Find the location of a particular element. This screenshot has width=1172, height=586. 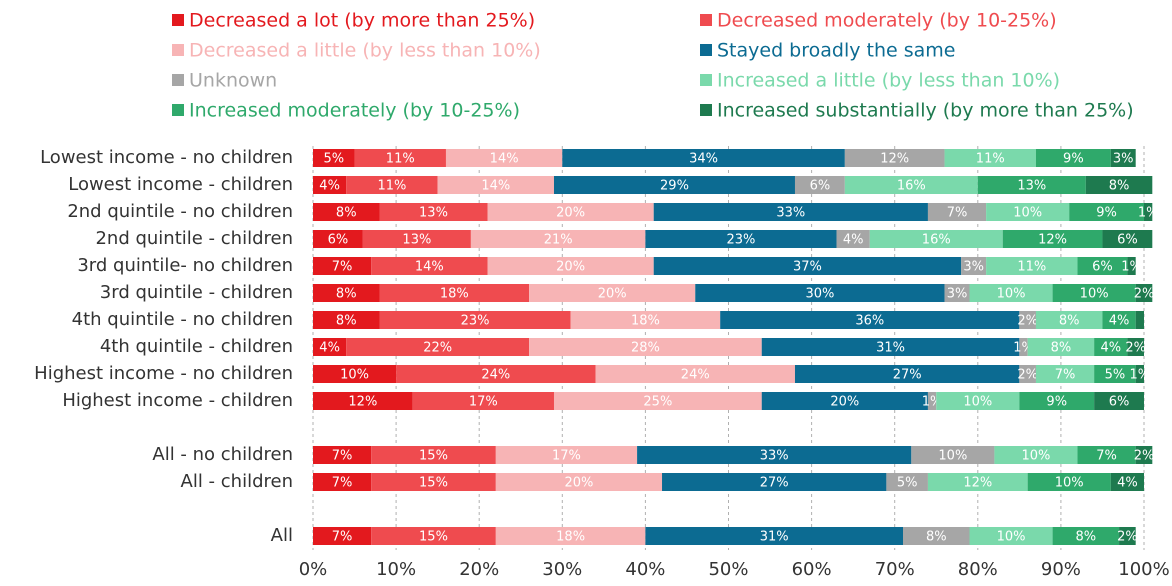

data-label: 34% is located at coordinates (703, 159).